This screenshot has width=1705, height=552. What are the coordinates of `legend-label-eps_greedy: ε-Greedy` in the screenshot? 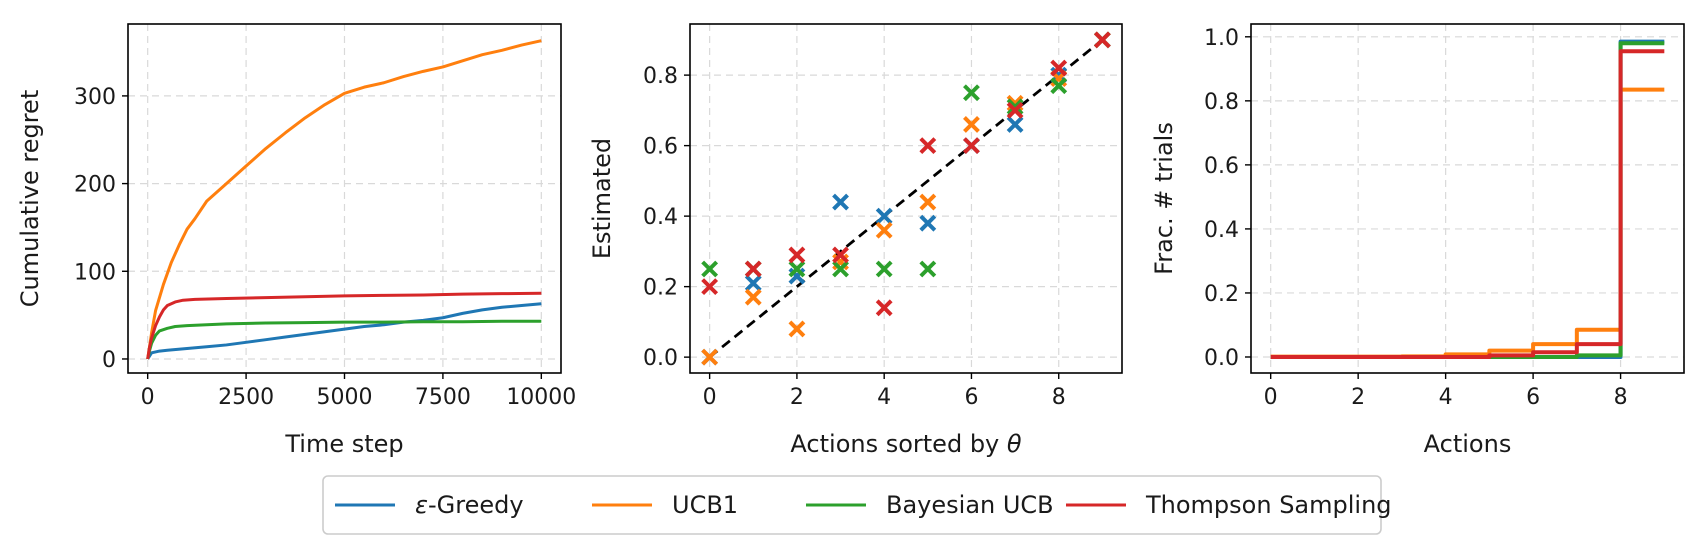 It's located at (469, 505).